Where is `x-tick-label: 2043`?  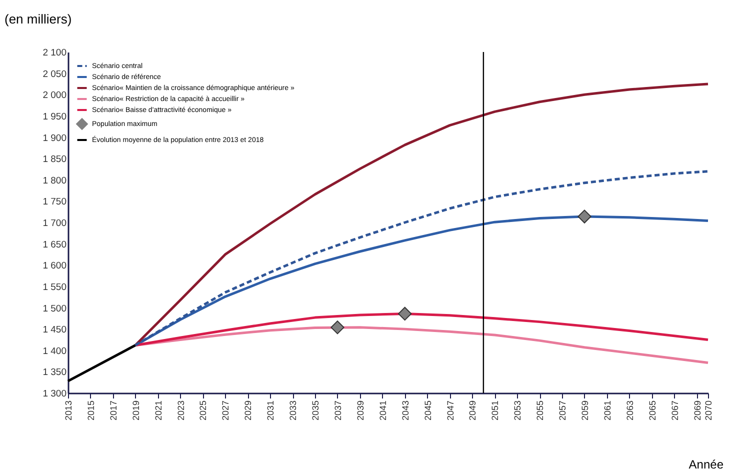 x-tick-label: 2043 is located at coordinates (405, 410).